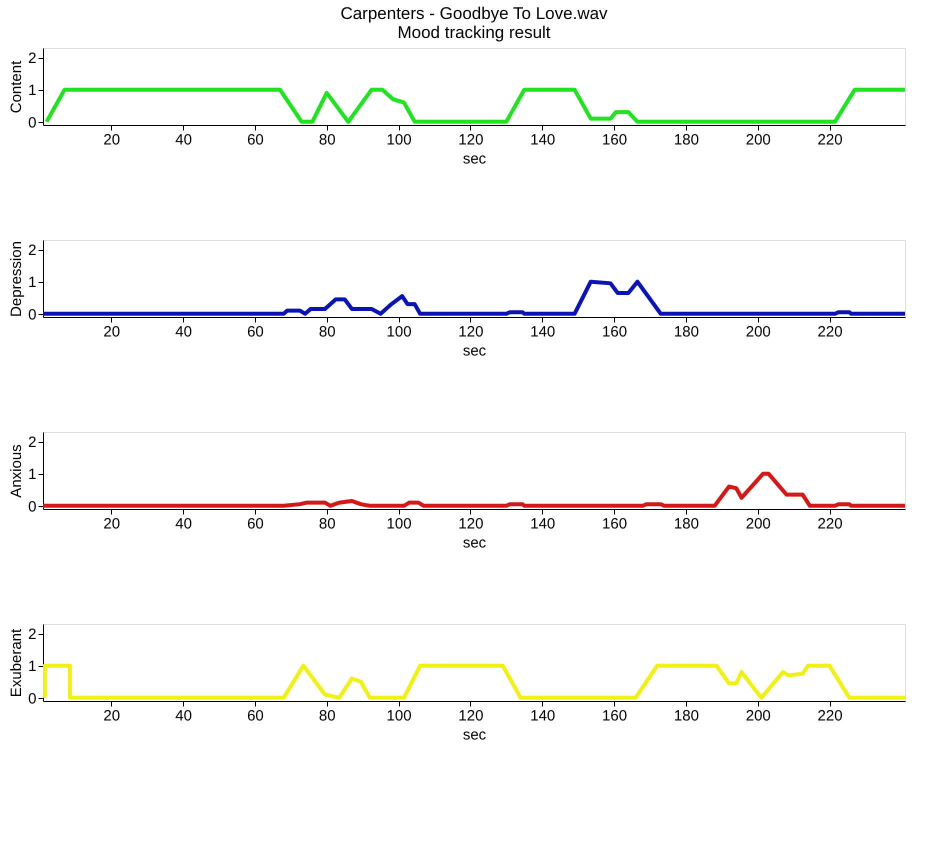 The height and width of the screenshot is (843, 944). I want to click on y-axis-title: Depression, so click(17, 279).